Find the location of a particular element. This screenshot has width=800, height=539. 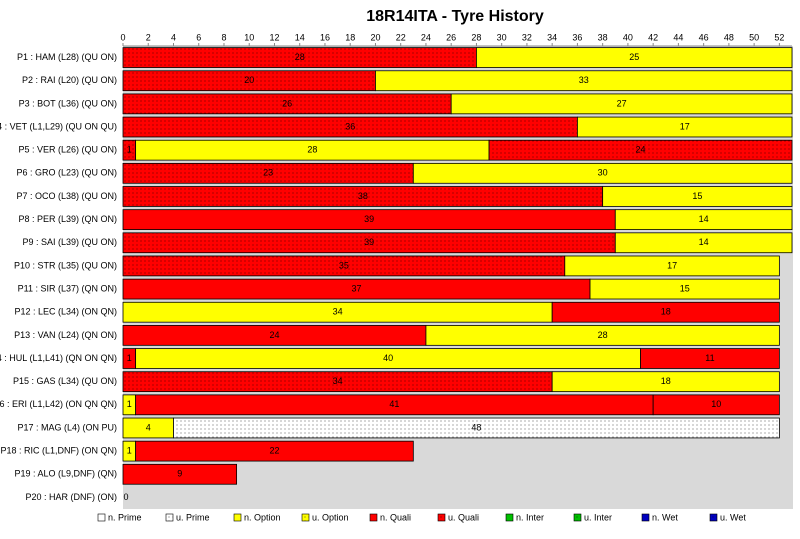

row-label: P3 : BOT (L36) (QU ON) is located at coordinates (68, 103).